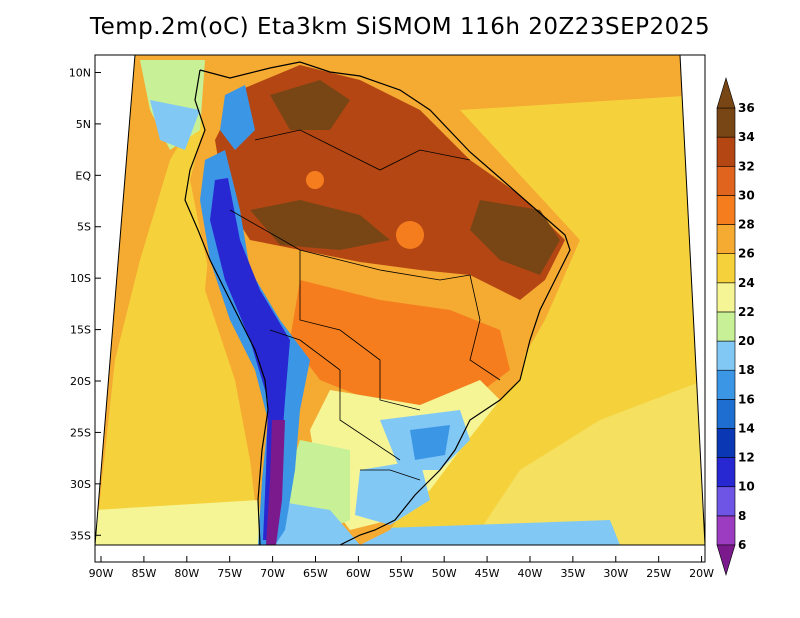 Image resolution: width=800 pixels, height=618 pixels. I want to click on x-tick-label: 80W, so click(186, 573).